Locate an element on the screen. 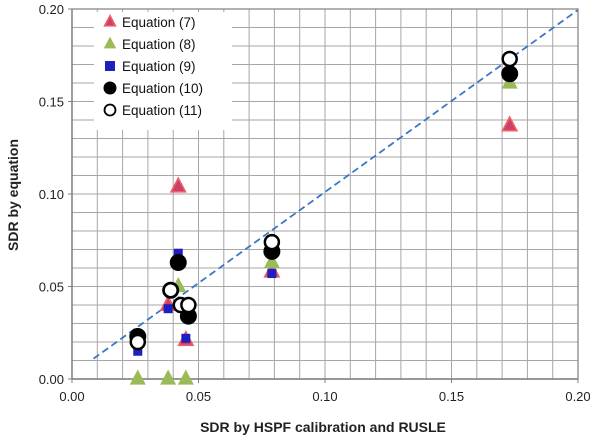 The width and height of the screenshot is (600, 444). y-tick-label: 0.10 is located at coordinates (51, 194).